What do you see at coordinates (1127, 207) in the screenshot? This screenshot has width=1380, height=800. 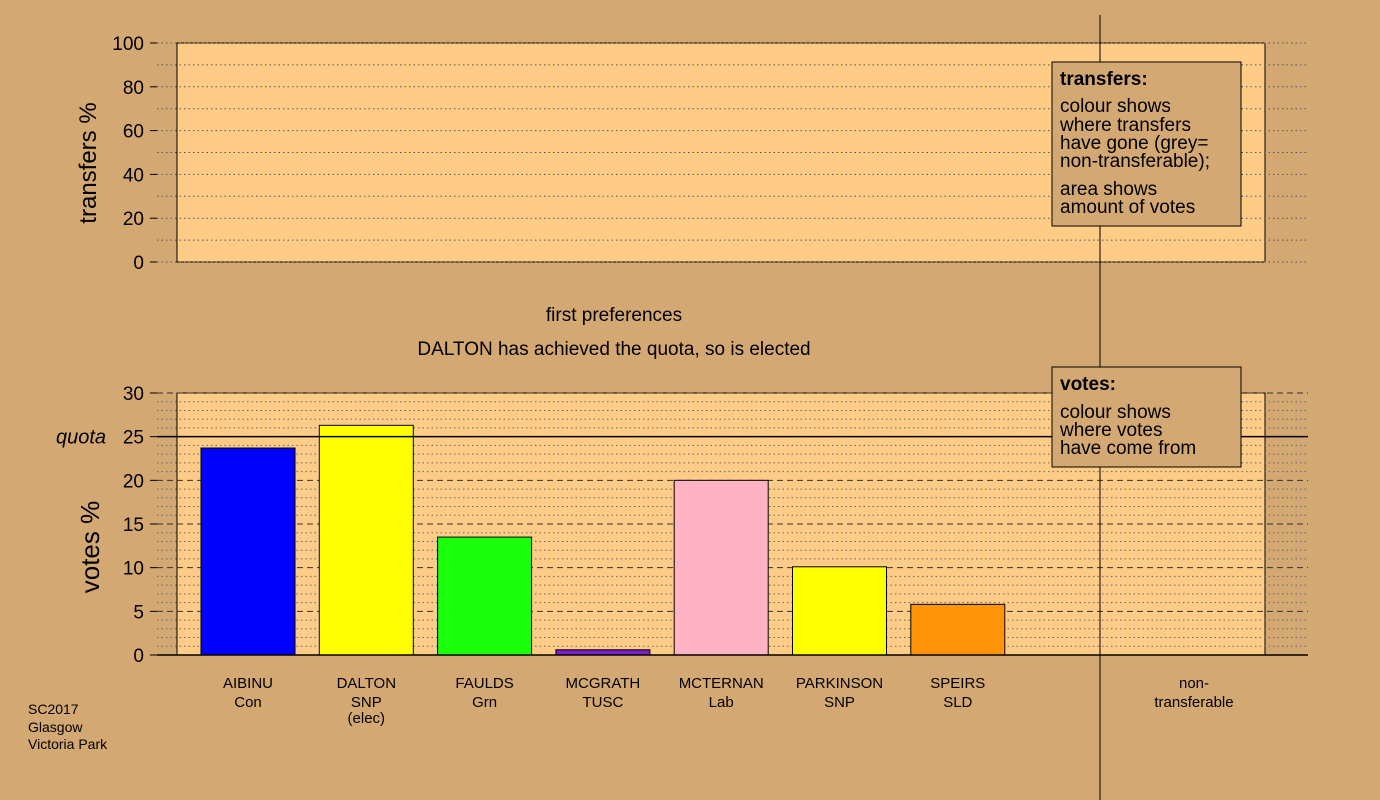 I see `transfers-legend-line: amount of votes` at bounding box center [1127, 207].